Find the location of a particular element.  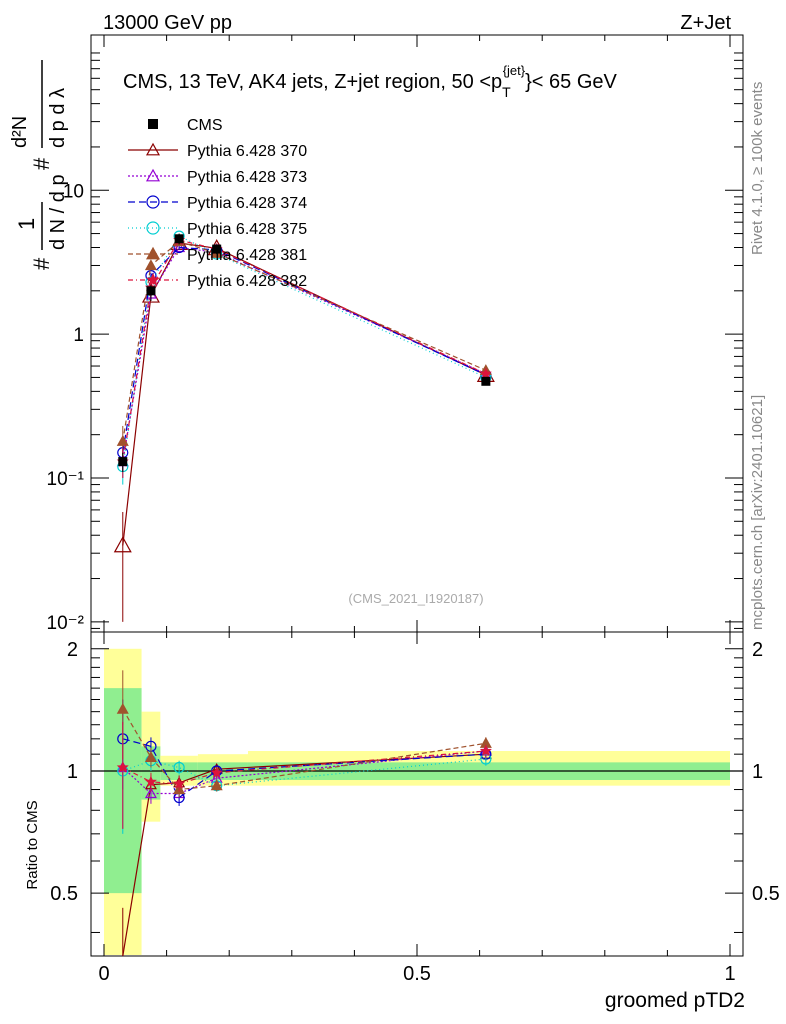

header-right: Z+Jet is located at coordinates (705, 23).